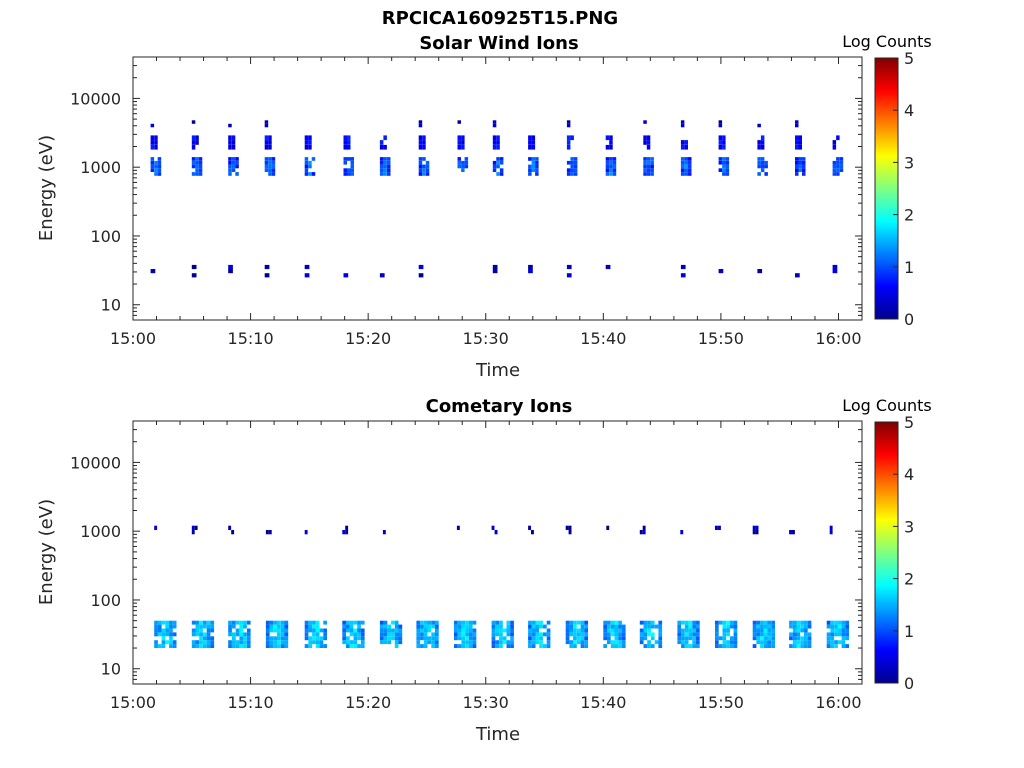  I want to click on colorbar-tick-label: 2, so click(909, 215).